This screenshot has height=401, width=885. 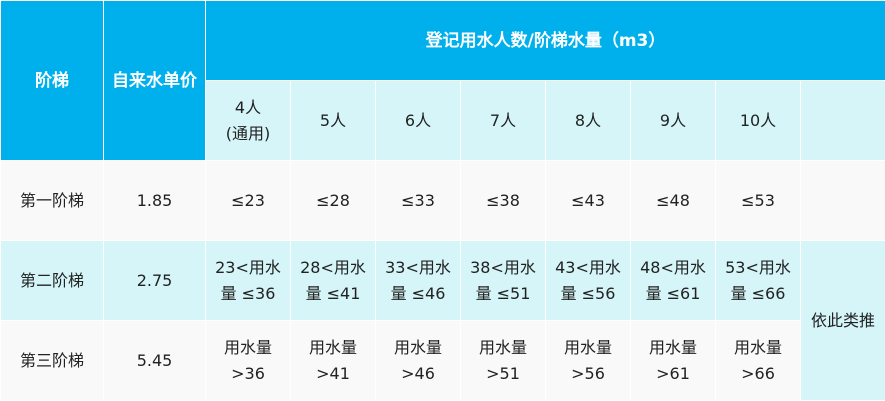 What do you see at coordinates (248, 267) in the screenshot?
I see `volume-line: 23<用水` at bounding box center [248, 267].